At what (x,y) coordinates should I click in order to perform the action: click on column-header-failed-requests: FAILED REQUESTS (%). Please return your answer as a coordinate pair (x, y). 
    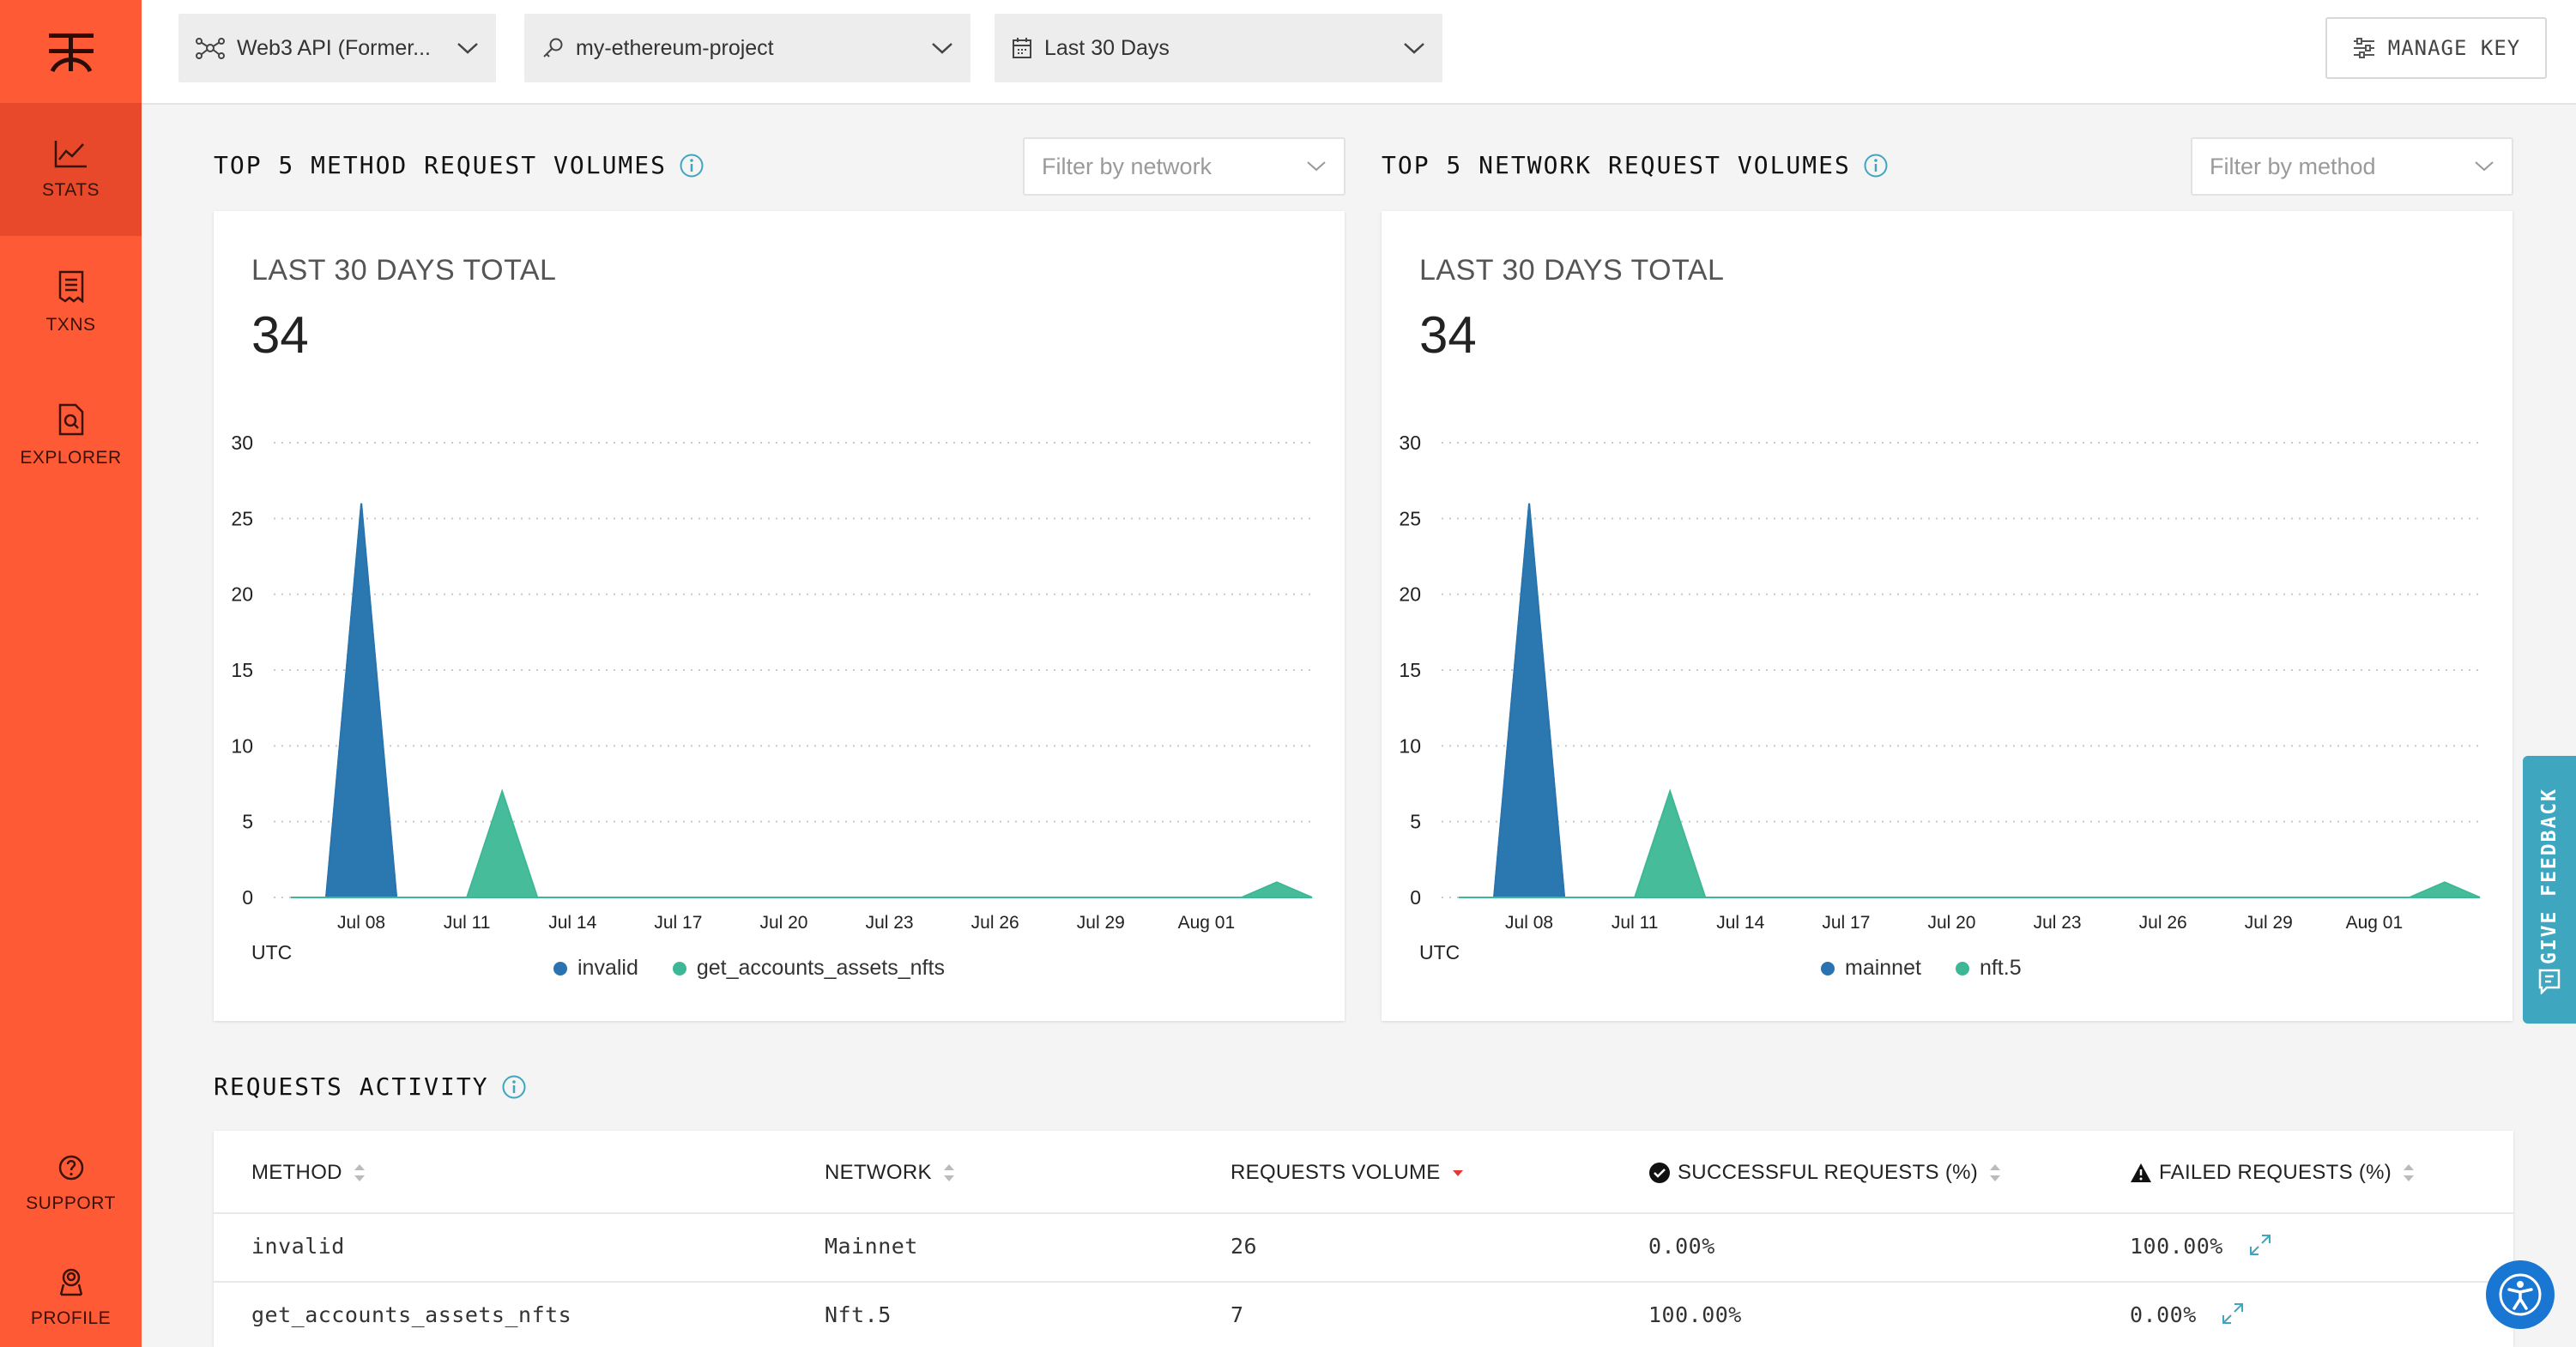
    Looking at the image, I should click on (2273, 1173).